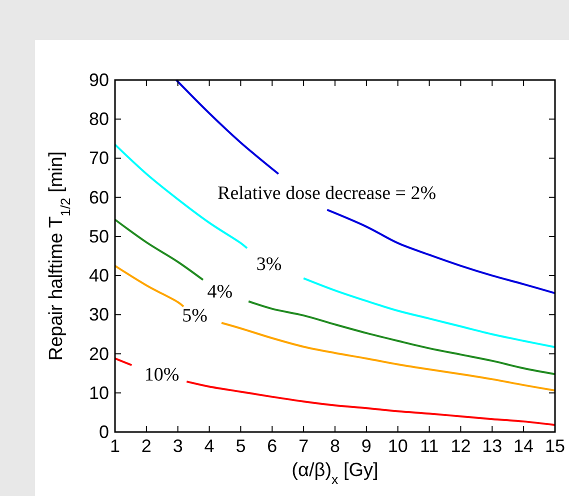 This screenshot has width=569, height=496. Describe the element at coordinates (429, 446) in the screenshot. I see `x-tick-label: 11` at that location.